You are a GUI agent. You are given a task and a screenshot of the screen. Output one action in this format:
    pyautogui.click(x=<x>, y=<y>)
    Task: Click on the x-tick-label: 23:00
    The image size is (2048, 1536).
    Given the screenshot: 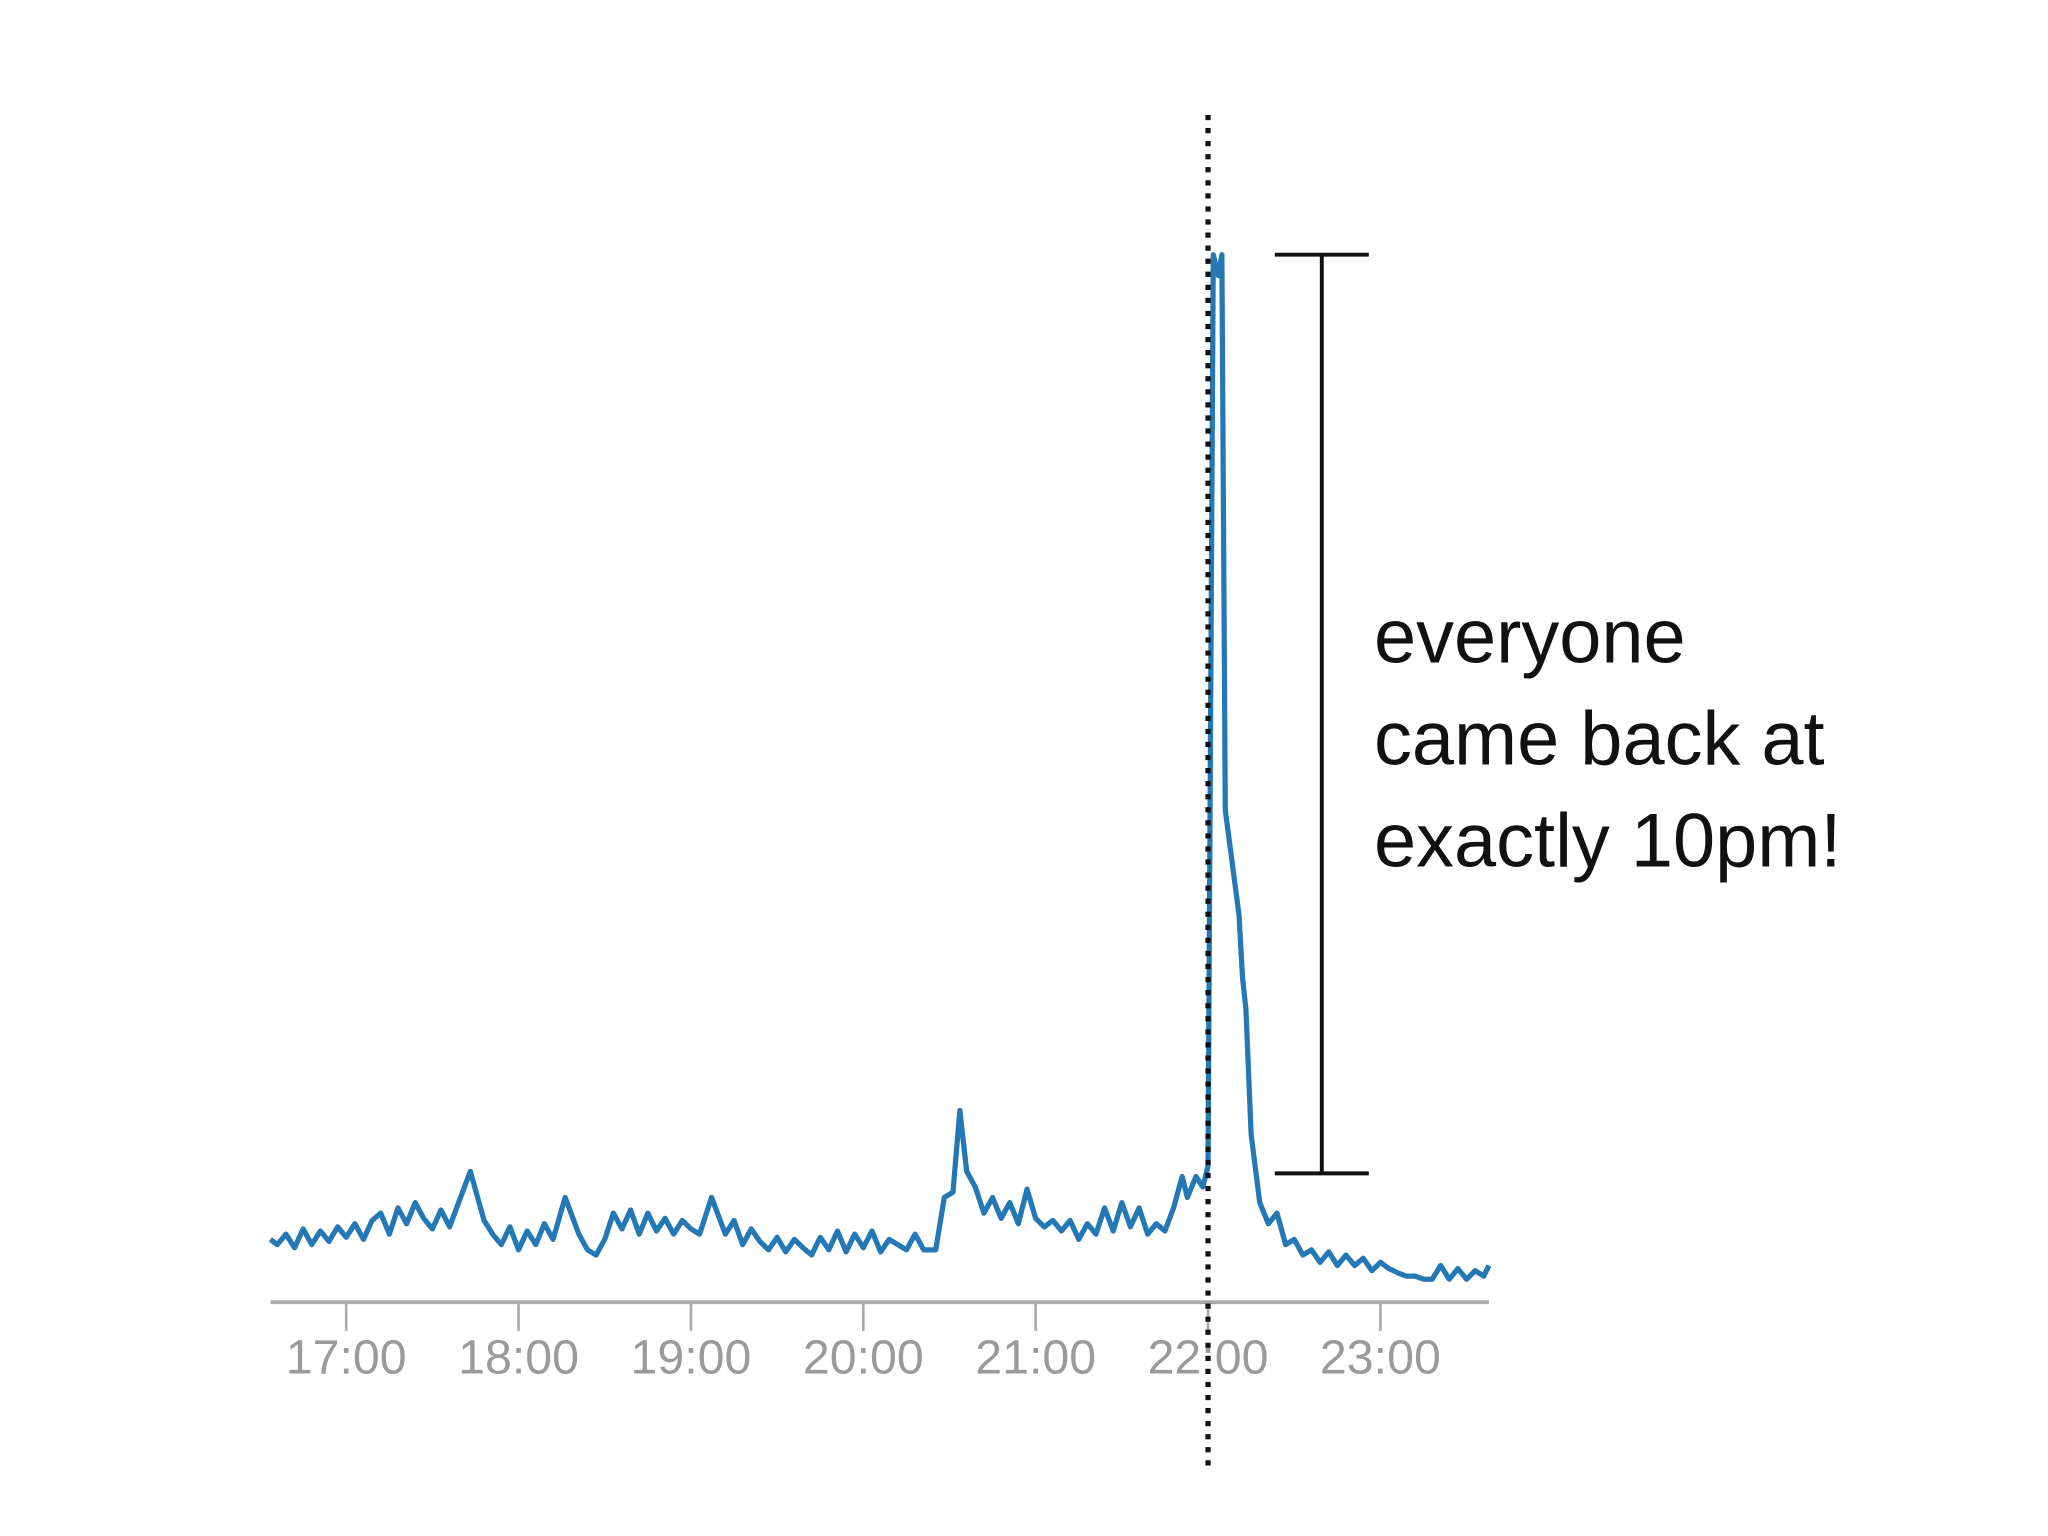 What is the action you would take?
    pyautogui.click(x=1380, y=1358)
    